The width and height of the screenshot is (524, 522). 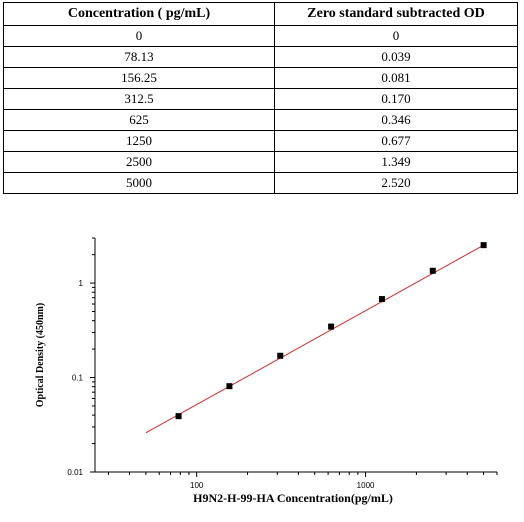 I want to click on table-row: 1250 0.677, so click(x=260, y=141).